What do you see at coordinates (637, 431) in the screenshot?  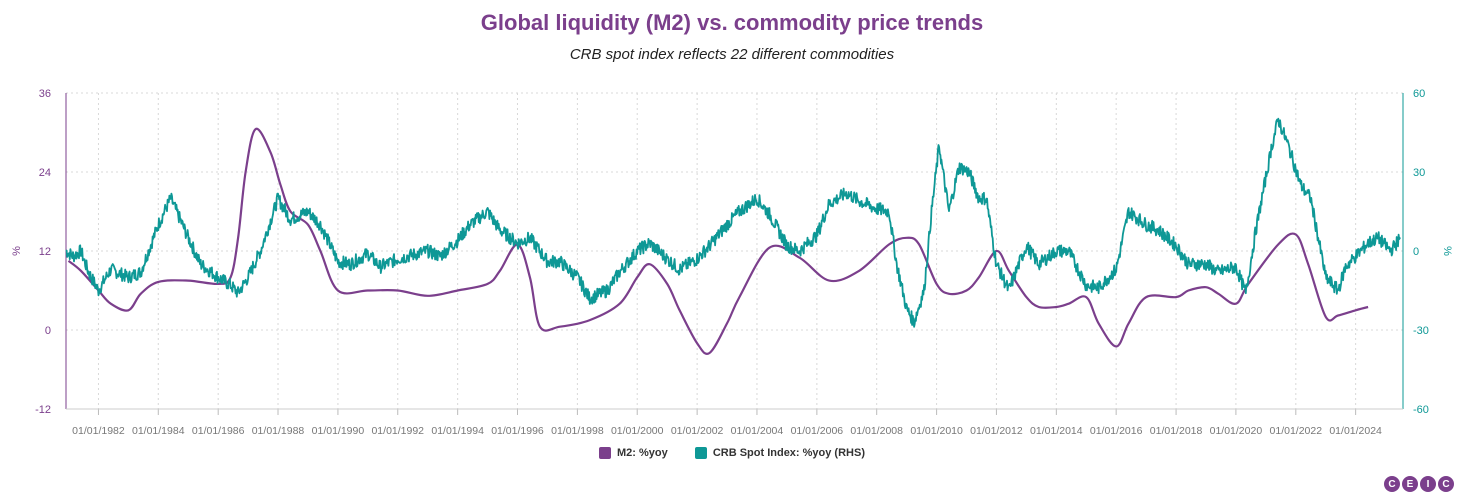 I see `x-tick-label: 01/01/2000` at bounding box center [637, 431].